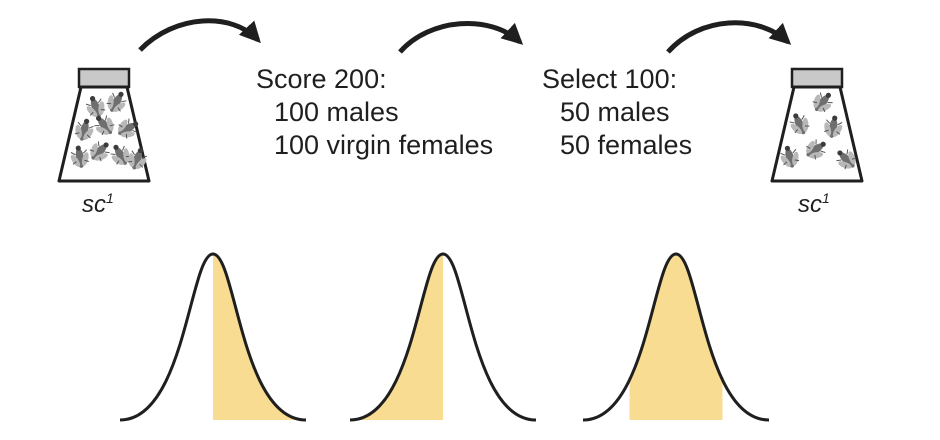 This screenshot has width=940, height=440. I want to click on step-line: 100 males, so click(336, 112).